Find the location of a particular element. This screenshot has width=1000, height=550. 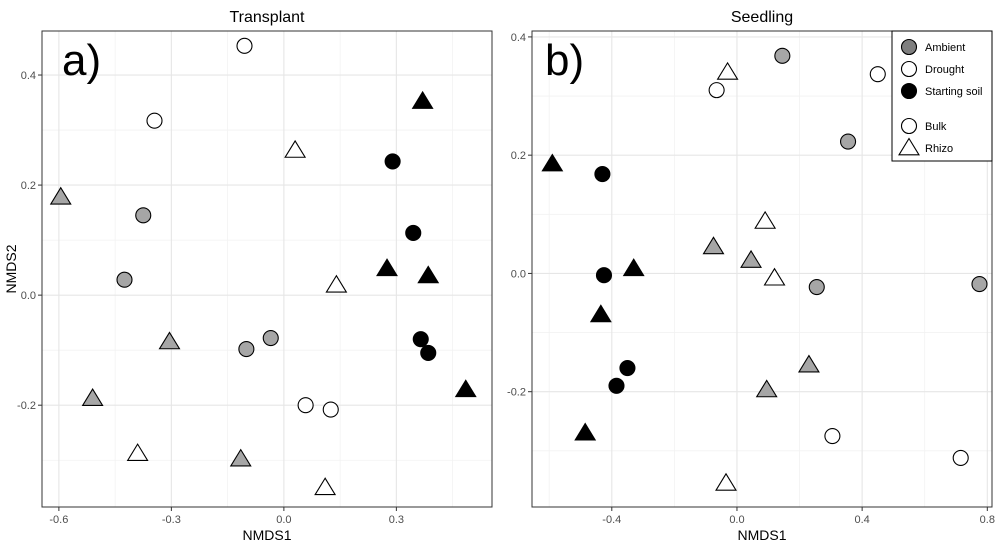

panel-tag: a) is located at coordinates (81, 60).